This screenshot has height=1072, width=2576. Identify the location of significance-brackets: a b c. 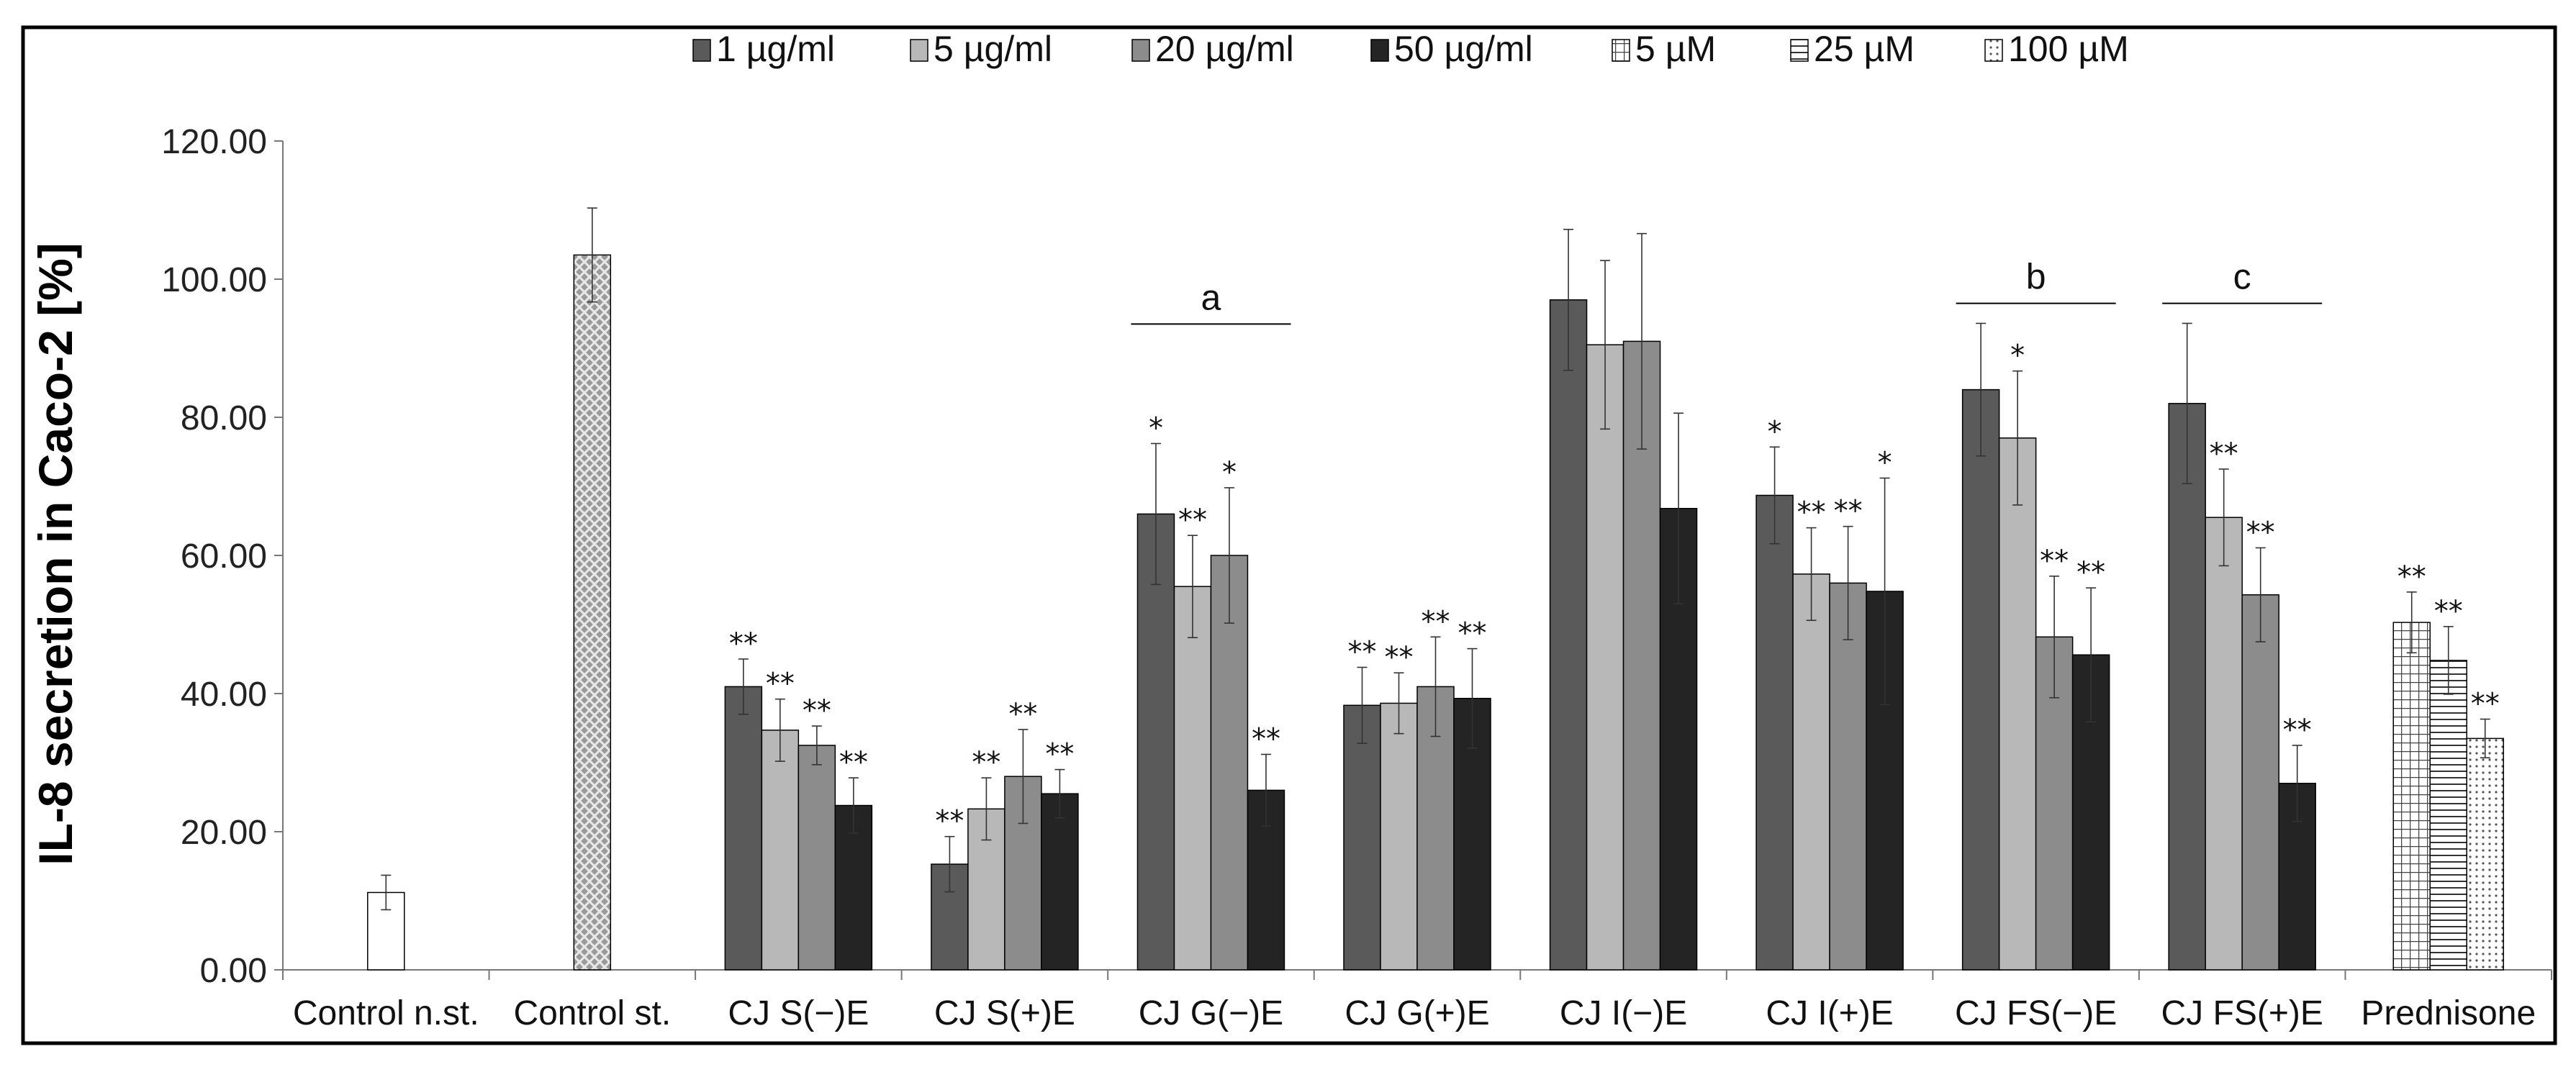
(1727, 291).